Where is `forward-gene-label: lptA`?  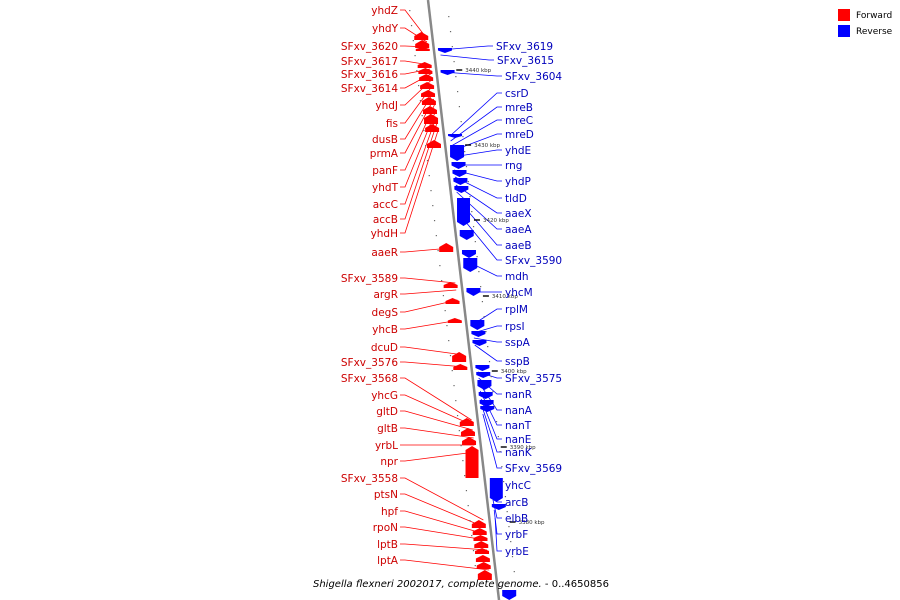
forward-gene-label: lptA is located at coordinates (388, 561).